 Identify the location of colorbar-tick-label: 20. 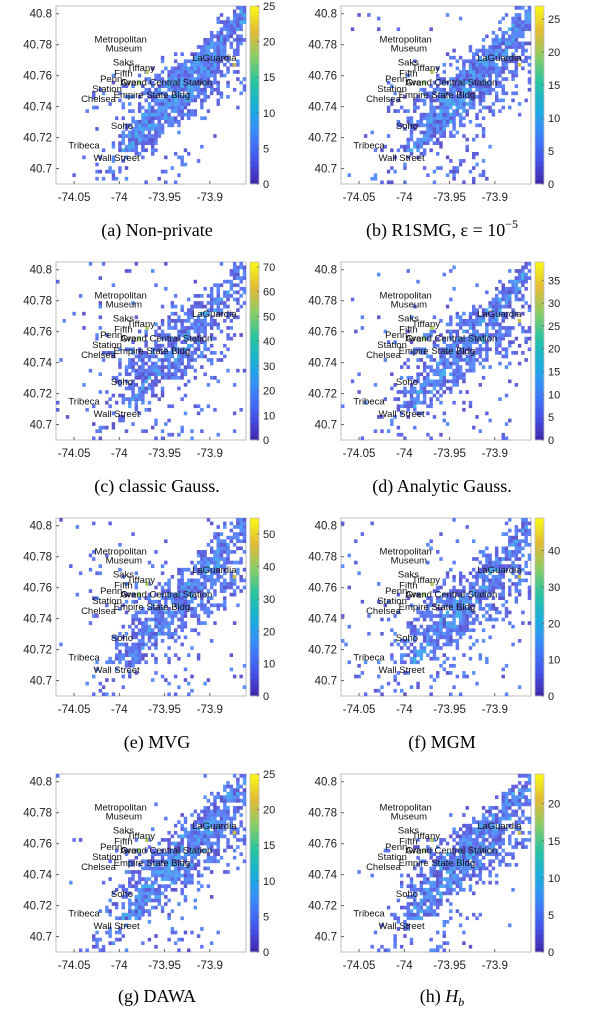
(269, 632).